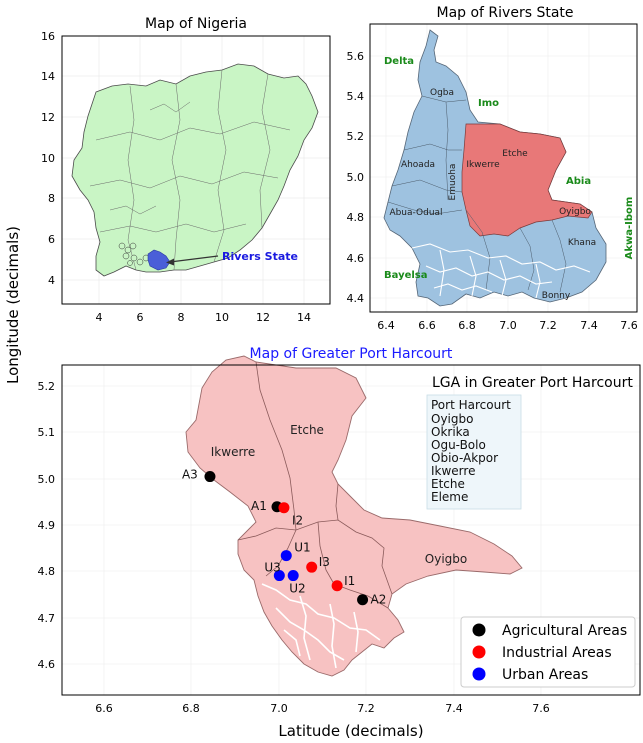 The height and width of the screenshot is (743, 643). I want to click on neighbor-label-bayelsa: Bayelsa, so click(406, 275).